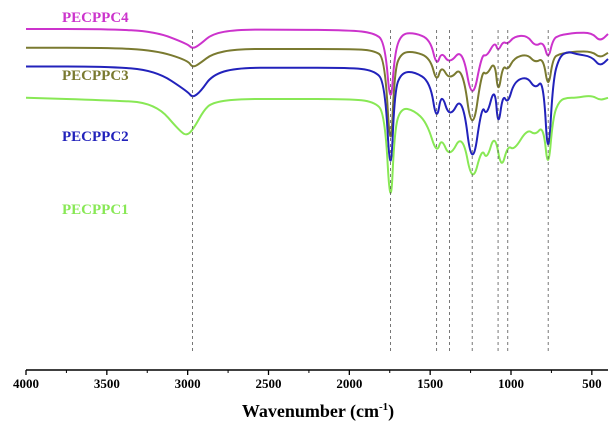  What do you see at coordinates (95, 18) in the screenshot?
I see `series-label-pecppc4: PECPPC4` at bounding box center [95, 18].